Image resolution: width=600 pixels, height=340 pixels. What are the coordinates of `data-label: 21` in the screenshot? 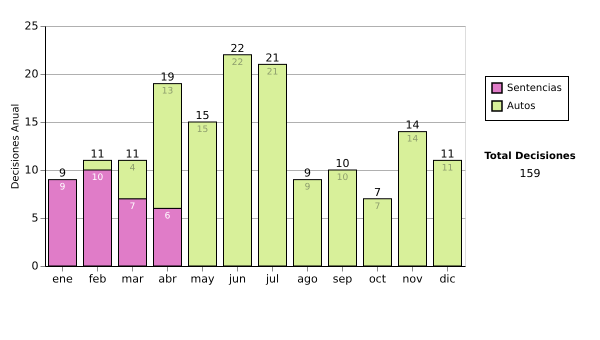 It's located at (272, 72).